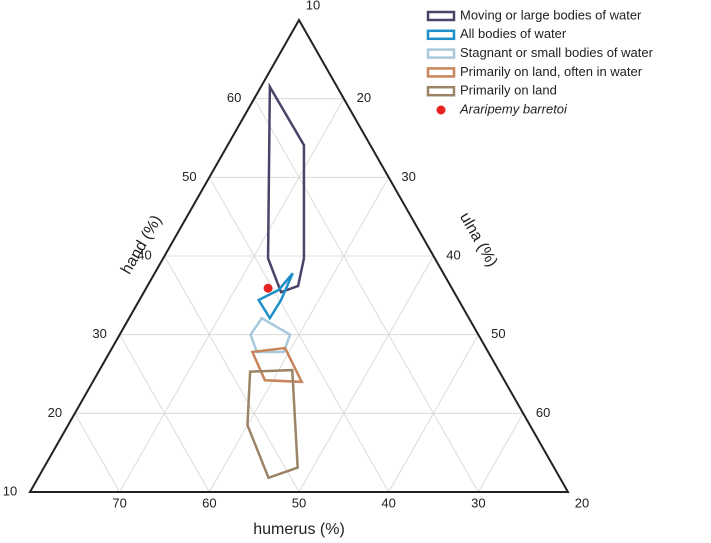 The image size is (711, 543). What do you see at coordinates (551, 14) in the screenshot?
I see `legend-label: Moving or large bodies of water` at bounding box center [551, 14].